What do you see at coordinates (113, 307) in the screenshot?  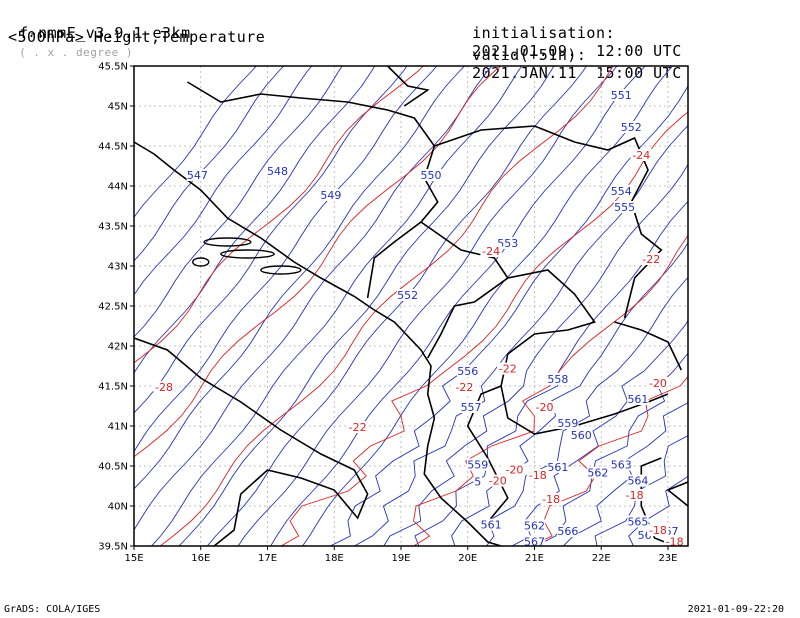 I see `lat-tick-label: 42.5N` at bounding box center [113, 307].